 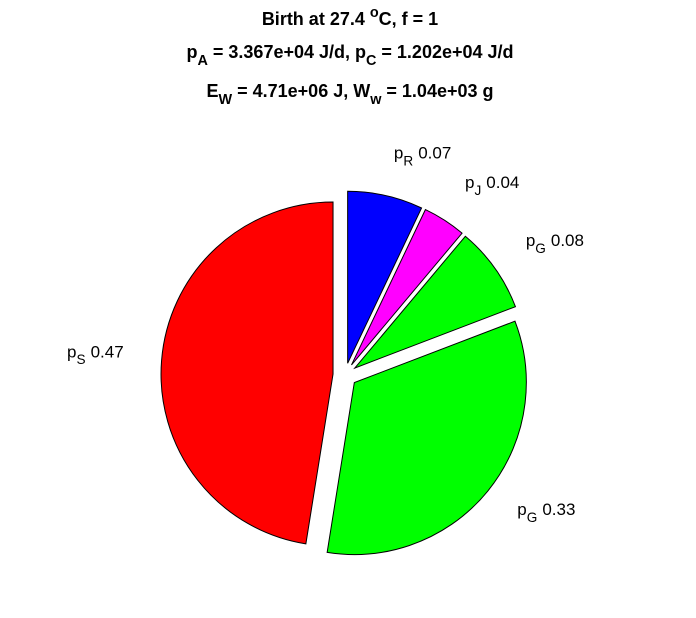 What do you see at coordinates (301, 91) in the screenshot?
I see `text-segment: = 4.71e+06 J, W` at bounding box center [301, 91].